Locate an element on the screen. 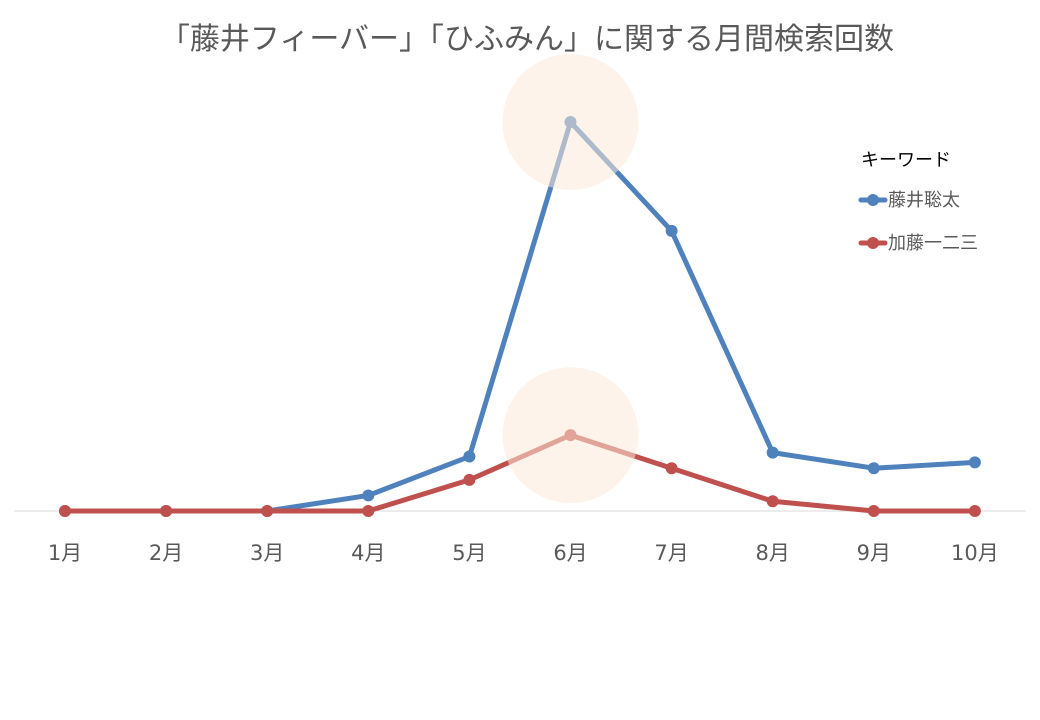 The width and height of the screenshot is (1040, 720). legend-title: キーワード is located at coordinates (906, 160).